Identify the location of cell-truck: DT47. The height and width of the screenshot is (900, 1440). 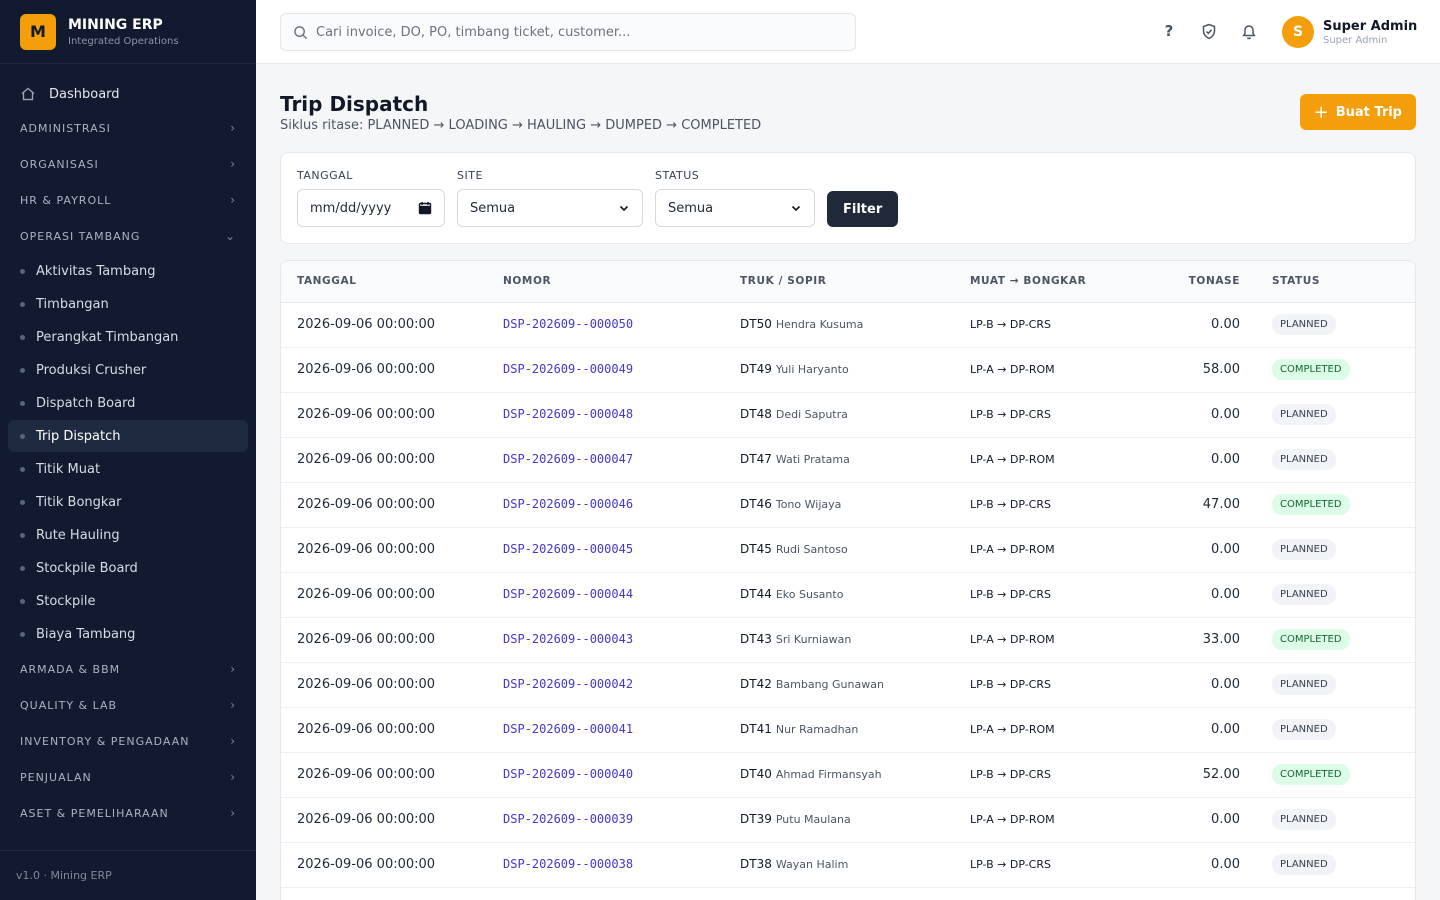
(756, 459).